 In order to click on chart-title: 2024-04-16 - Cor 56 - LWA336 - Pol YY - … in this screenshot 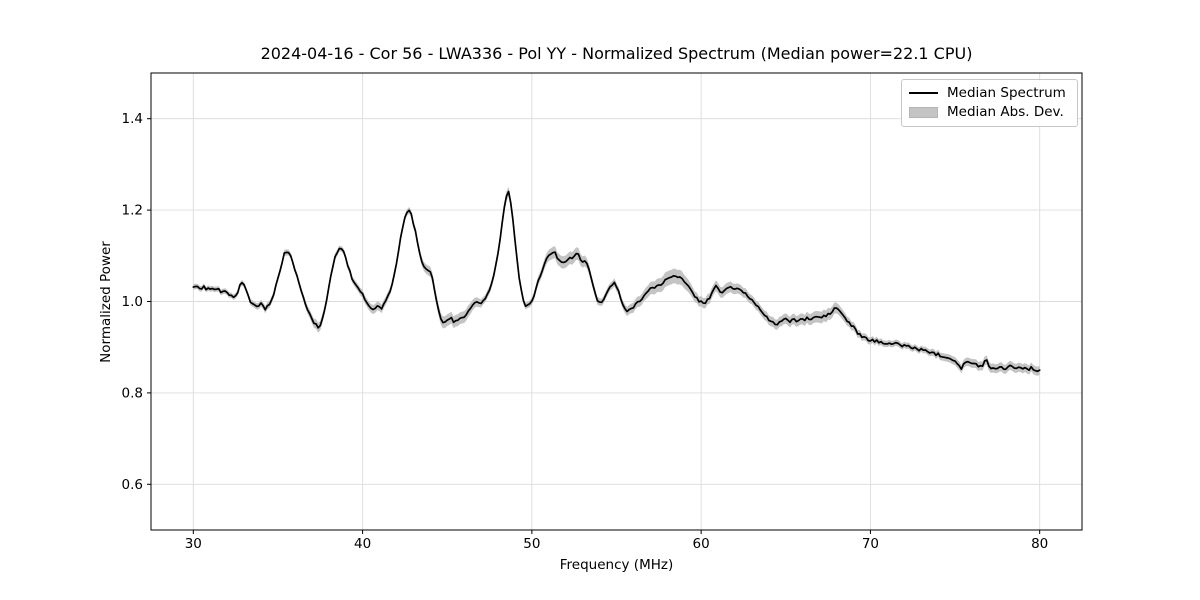, I will do `click(616, 53)`.